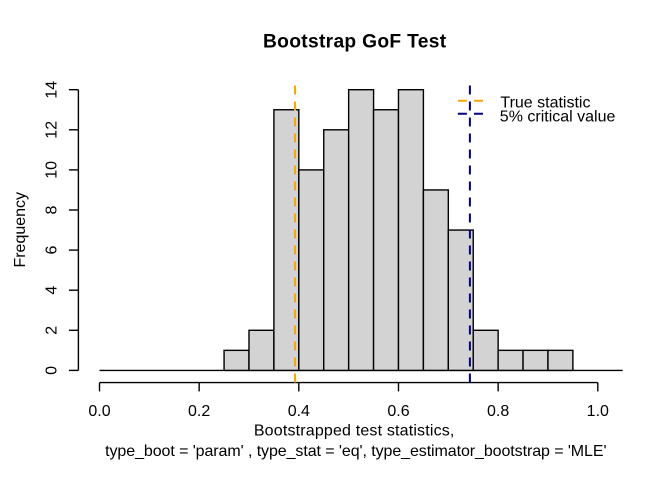  Describe the element at coordinates (99, 411) in the screenshot. I see `svg-text: 0.0` at that location.